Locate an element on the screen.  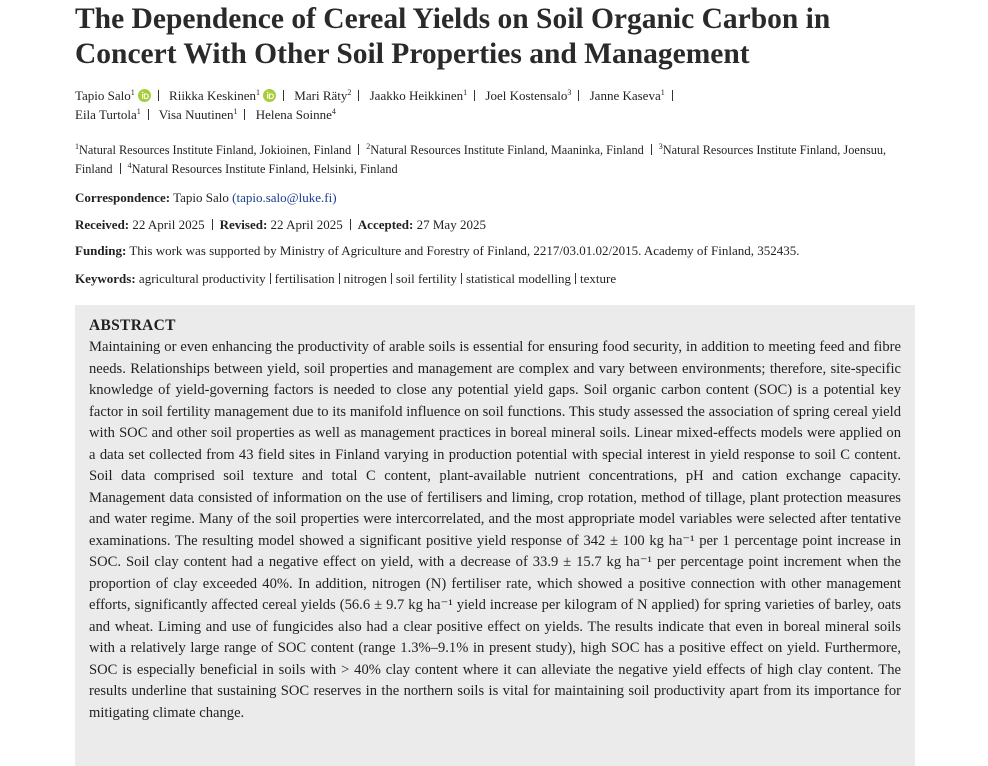
label: Funding: is located at coordinates (101, 250).